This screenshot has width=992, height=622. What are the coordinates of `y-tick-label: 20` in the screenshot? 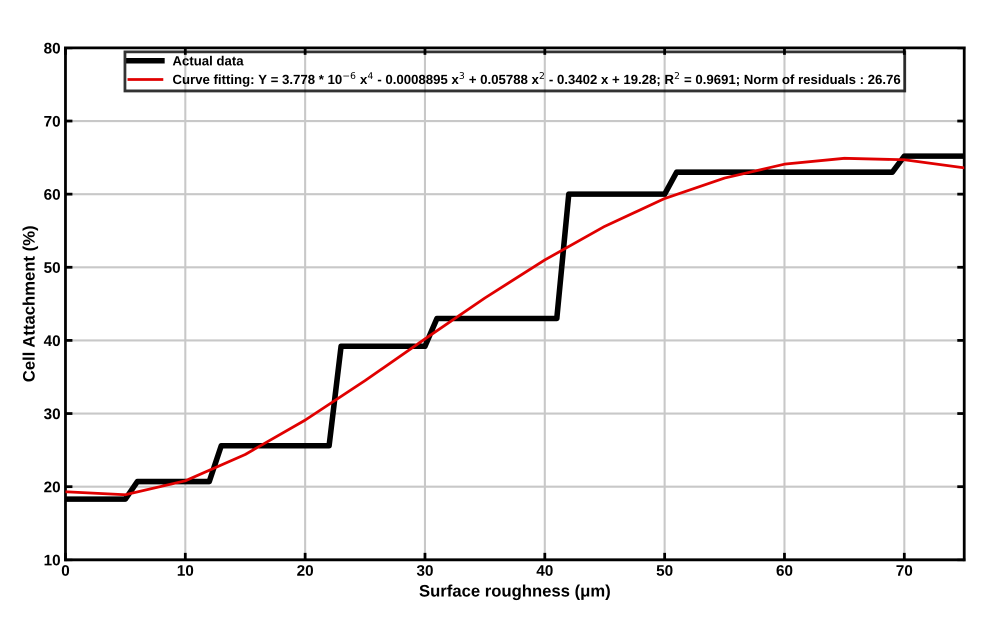 It's located at (52, 487).